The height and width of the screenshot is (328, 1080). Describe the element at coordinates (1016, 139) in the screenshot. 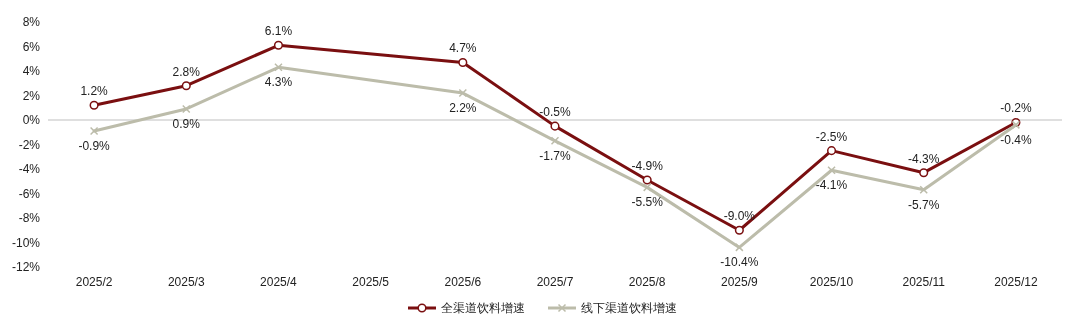

I see `data-label: -0.4%` at that location.